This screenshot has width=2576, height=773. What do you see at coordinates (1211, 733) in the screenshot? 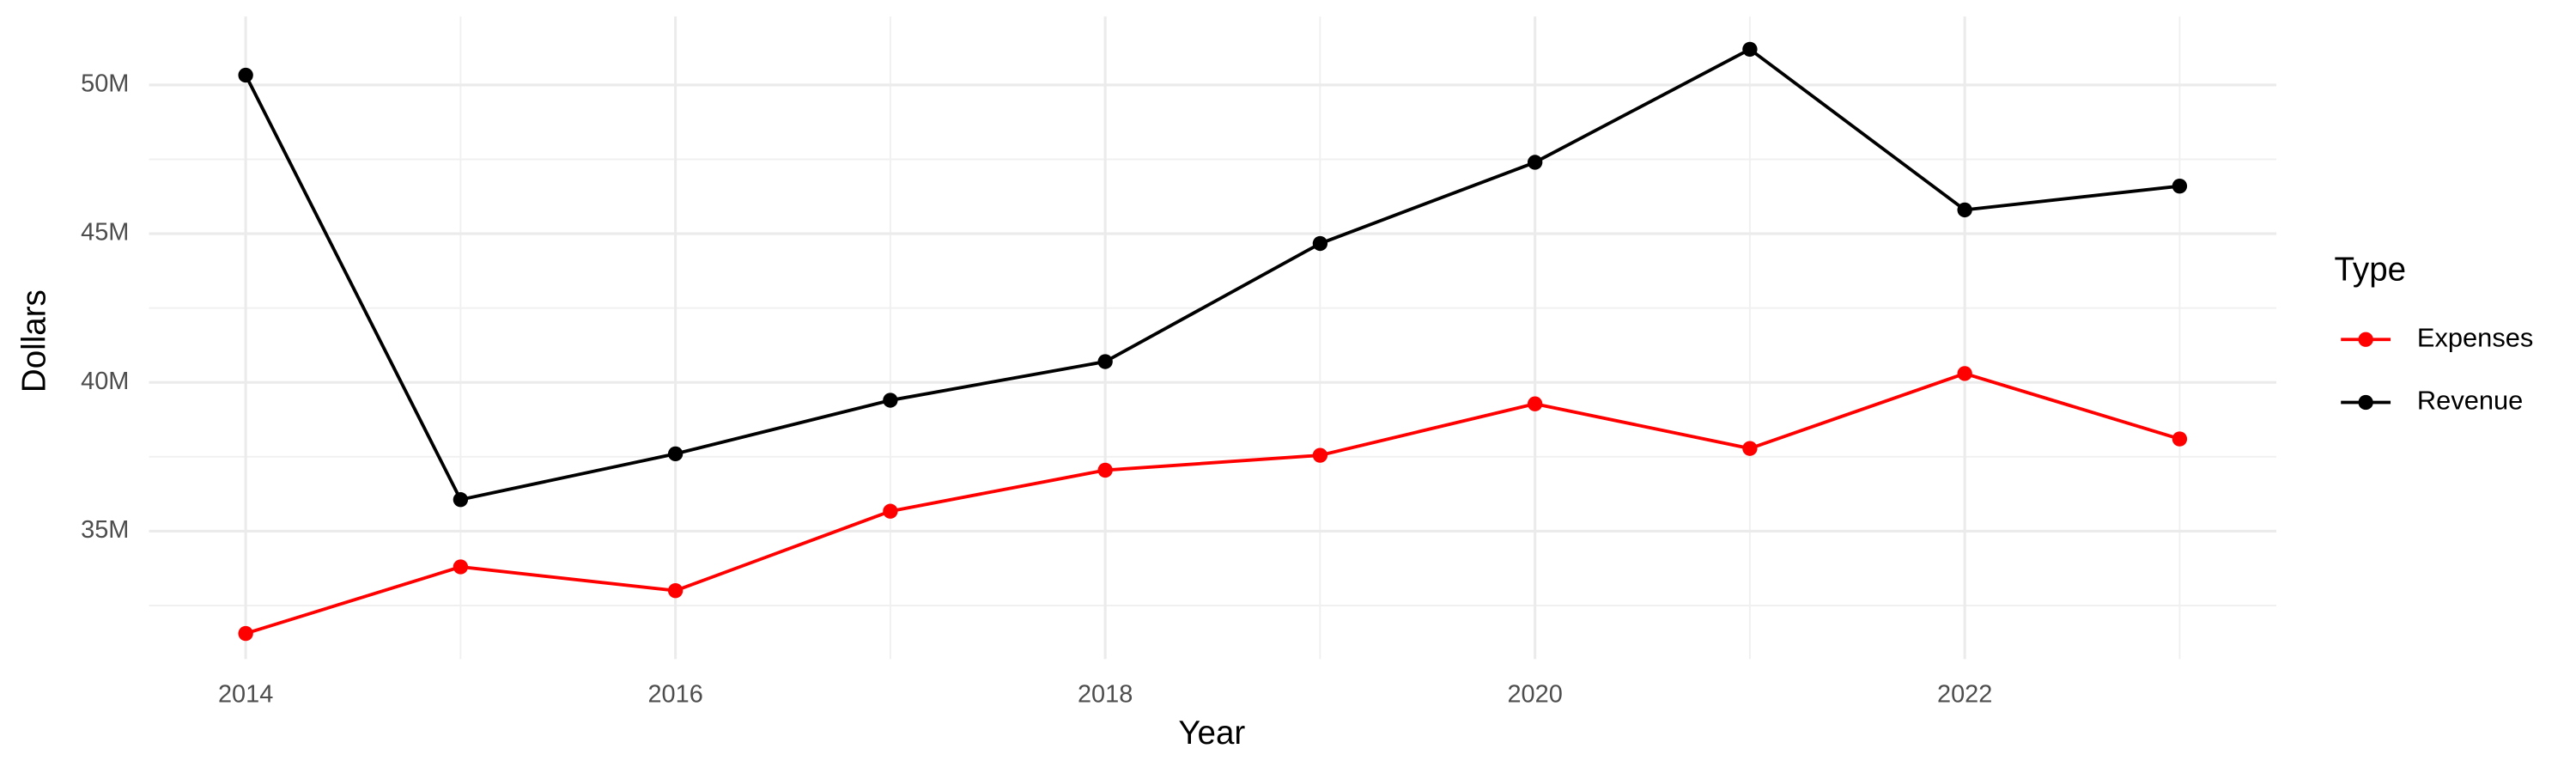
I see `x-axis-title: Year` at bounding box center [1211, 733].